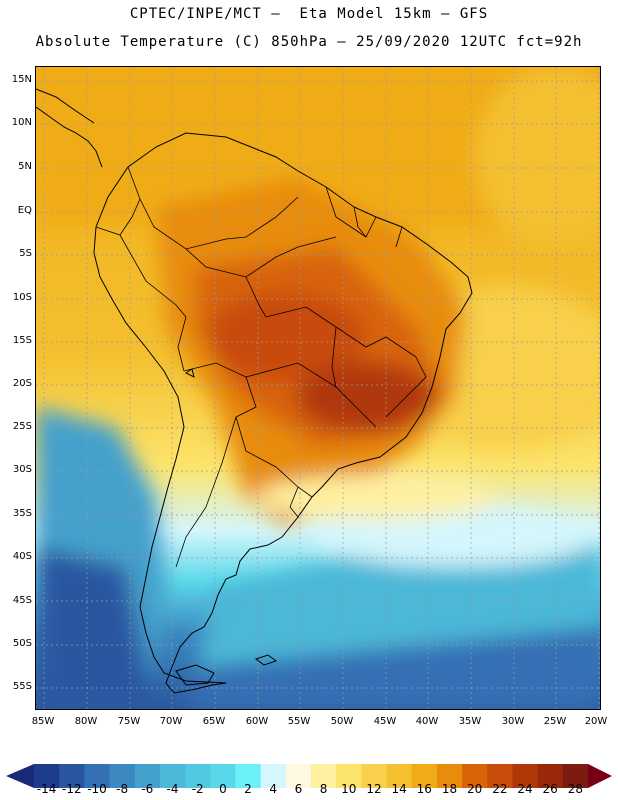  Describe the element at coordinates (399, 789) in the screenshot. I see `colorbar-label: 14` at that location.